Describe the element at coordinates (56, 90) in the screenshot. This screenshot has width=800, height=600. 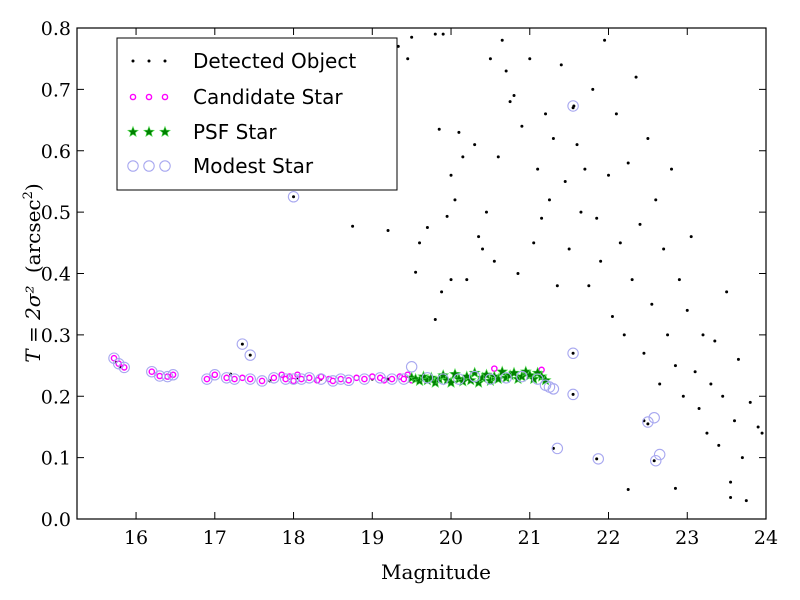
I see `y-tick-label: 0.7` at that location.